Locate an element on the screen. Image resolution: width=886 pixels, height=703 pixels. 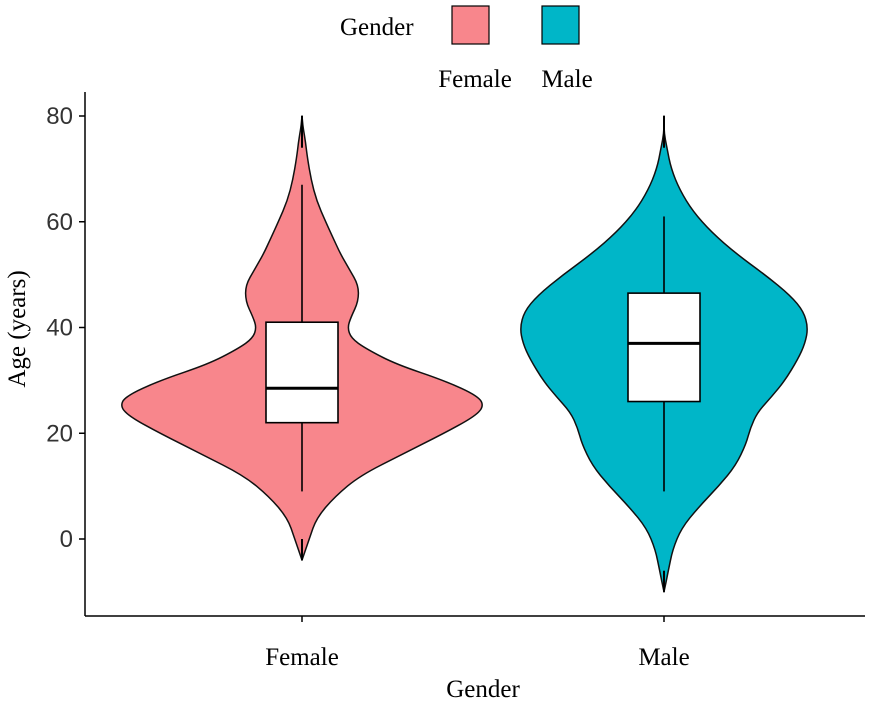
y-tick-label: 40 is located at coordinates (59, 328).